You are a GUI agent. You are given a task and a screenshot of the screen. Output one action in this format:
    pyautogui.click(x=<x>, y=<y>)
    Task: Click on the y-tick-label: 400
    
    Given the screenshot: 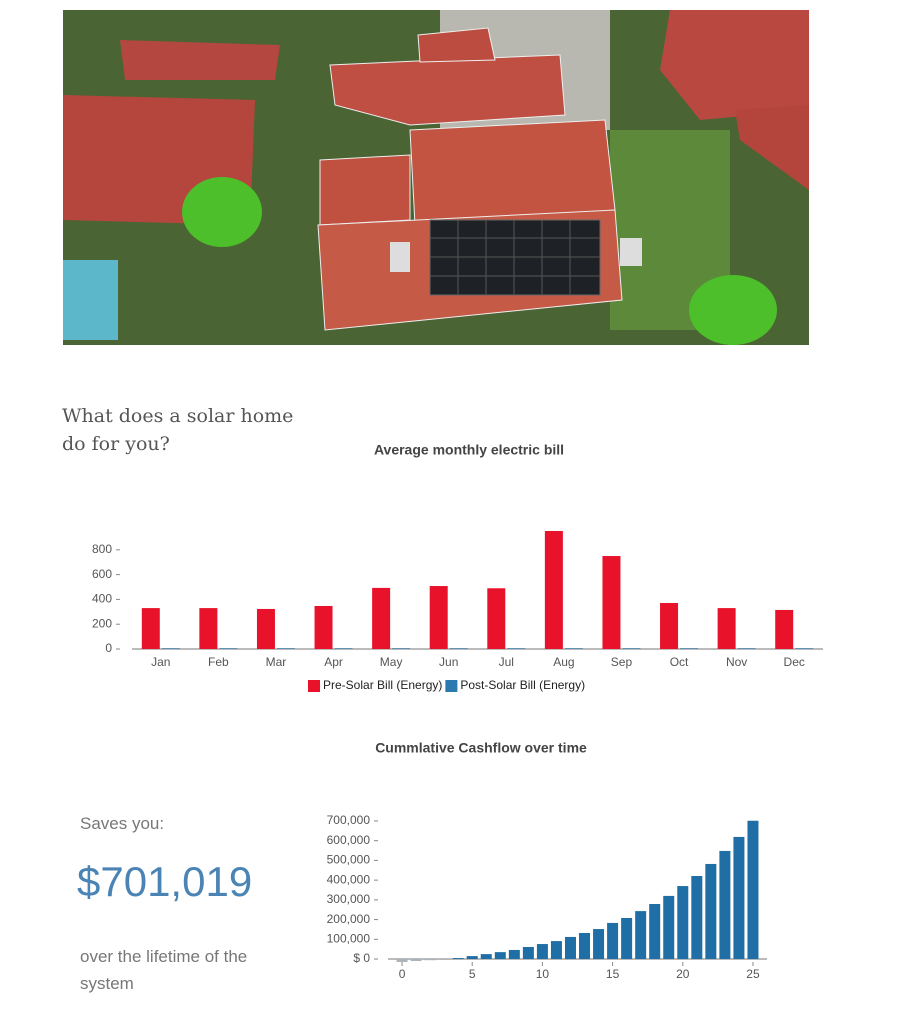 What is the action you would take?
    pyautogui.click(x=102, y=599)
    